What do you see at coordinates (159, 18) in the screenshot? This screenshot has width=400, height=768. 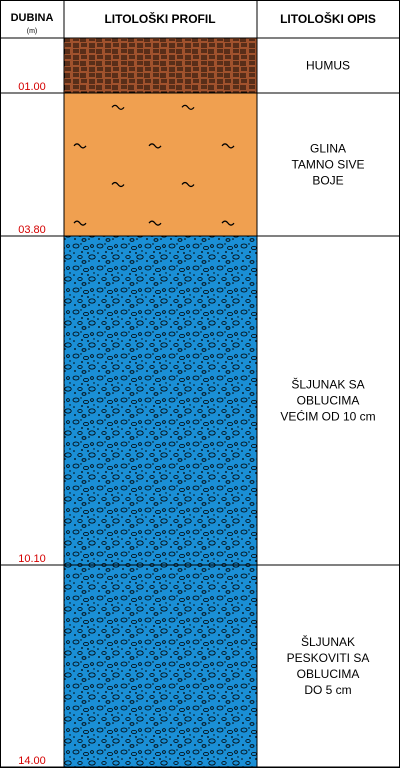 I see `profile-column-title: LITOLOŠKI PROFIL` at bounding box center [159, 18].